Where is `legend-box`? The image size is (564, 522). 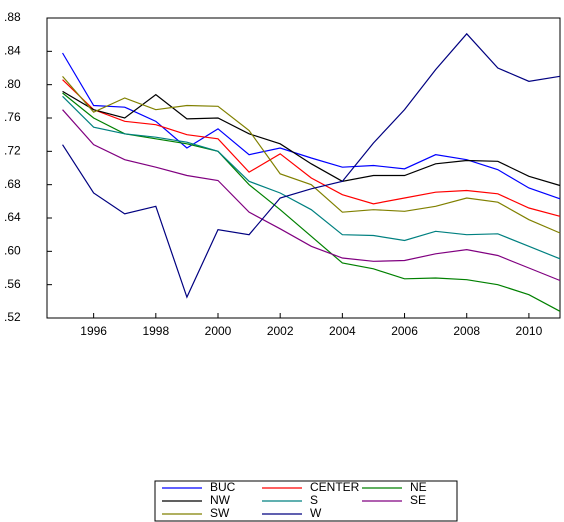
legend-box is located at coordinates (306, 501).